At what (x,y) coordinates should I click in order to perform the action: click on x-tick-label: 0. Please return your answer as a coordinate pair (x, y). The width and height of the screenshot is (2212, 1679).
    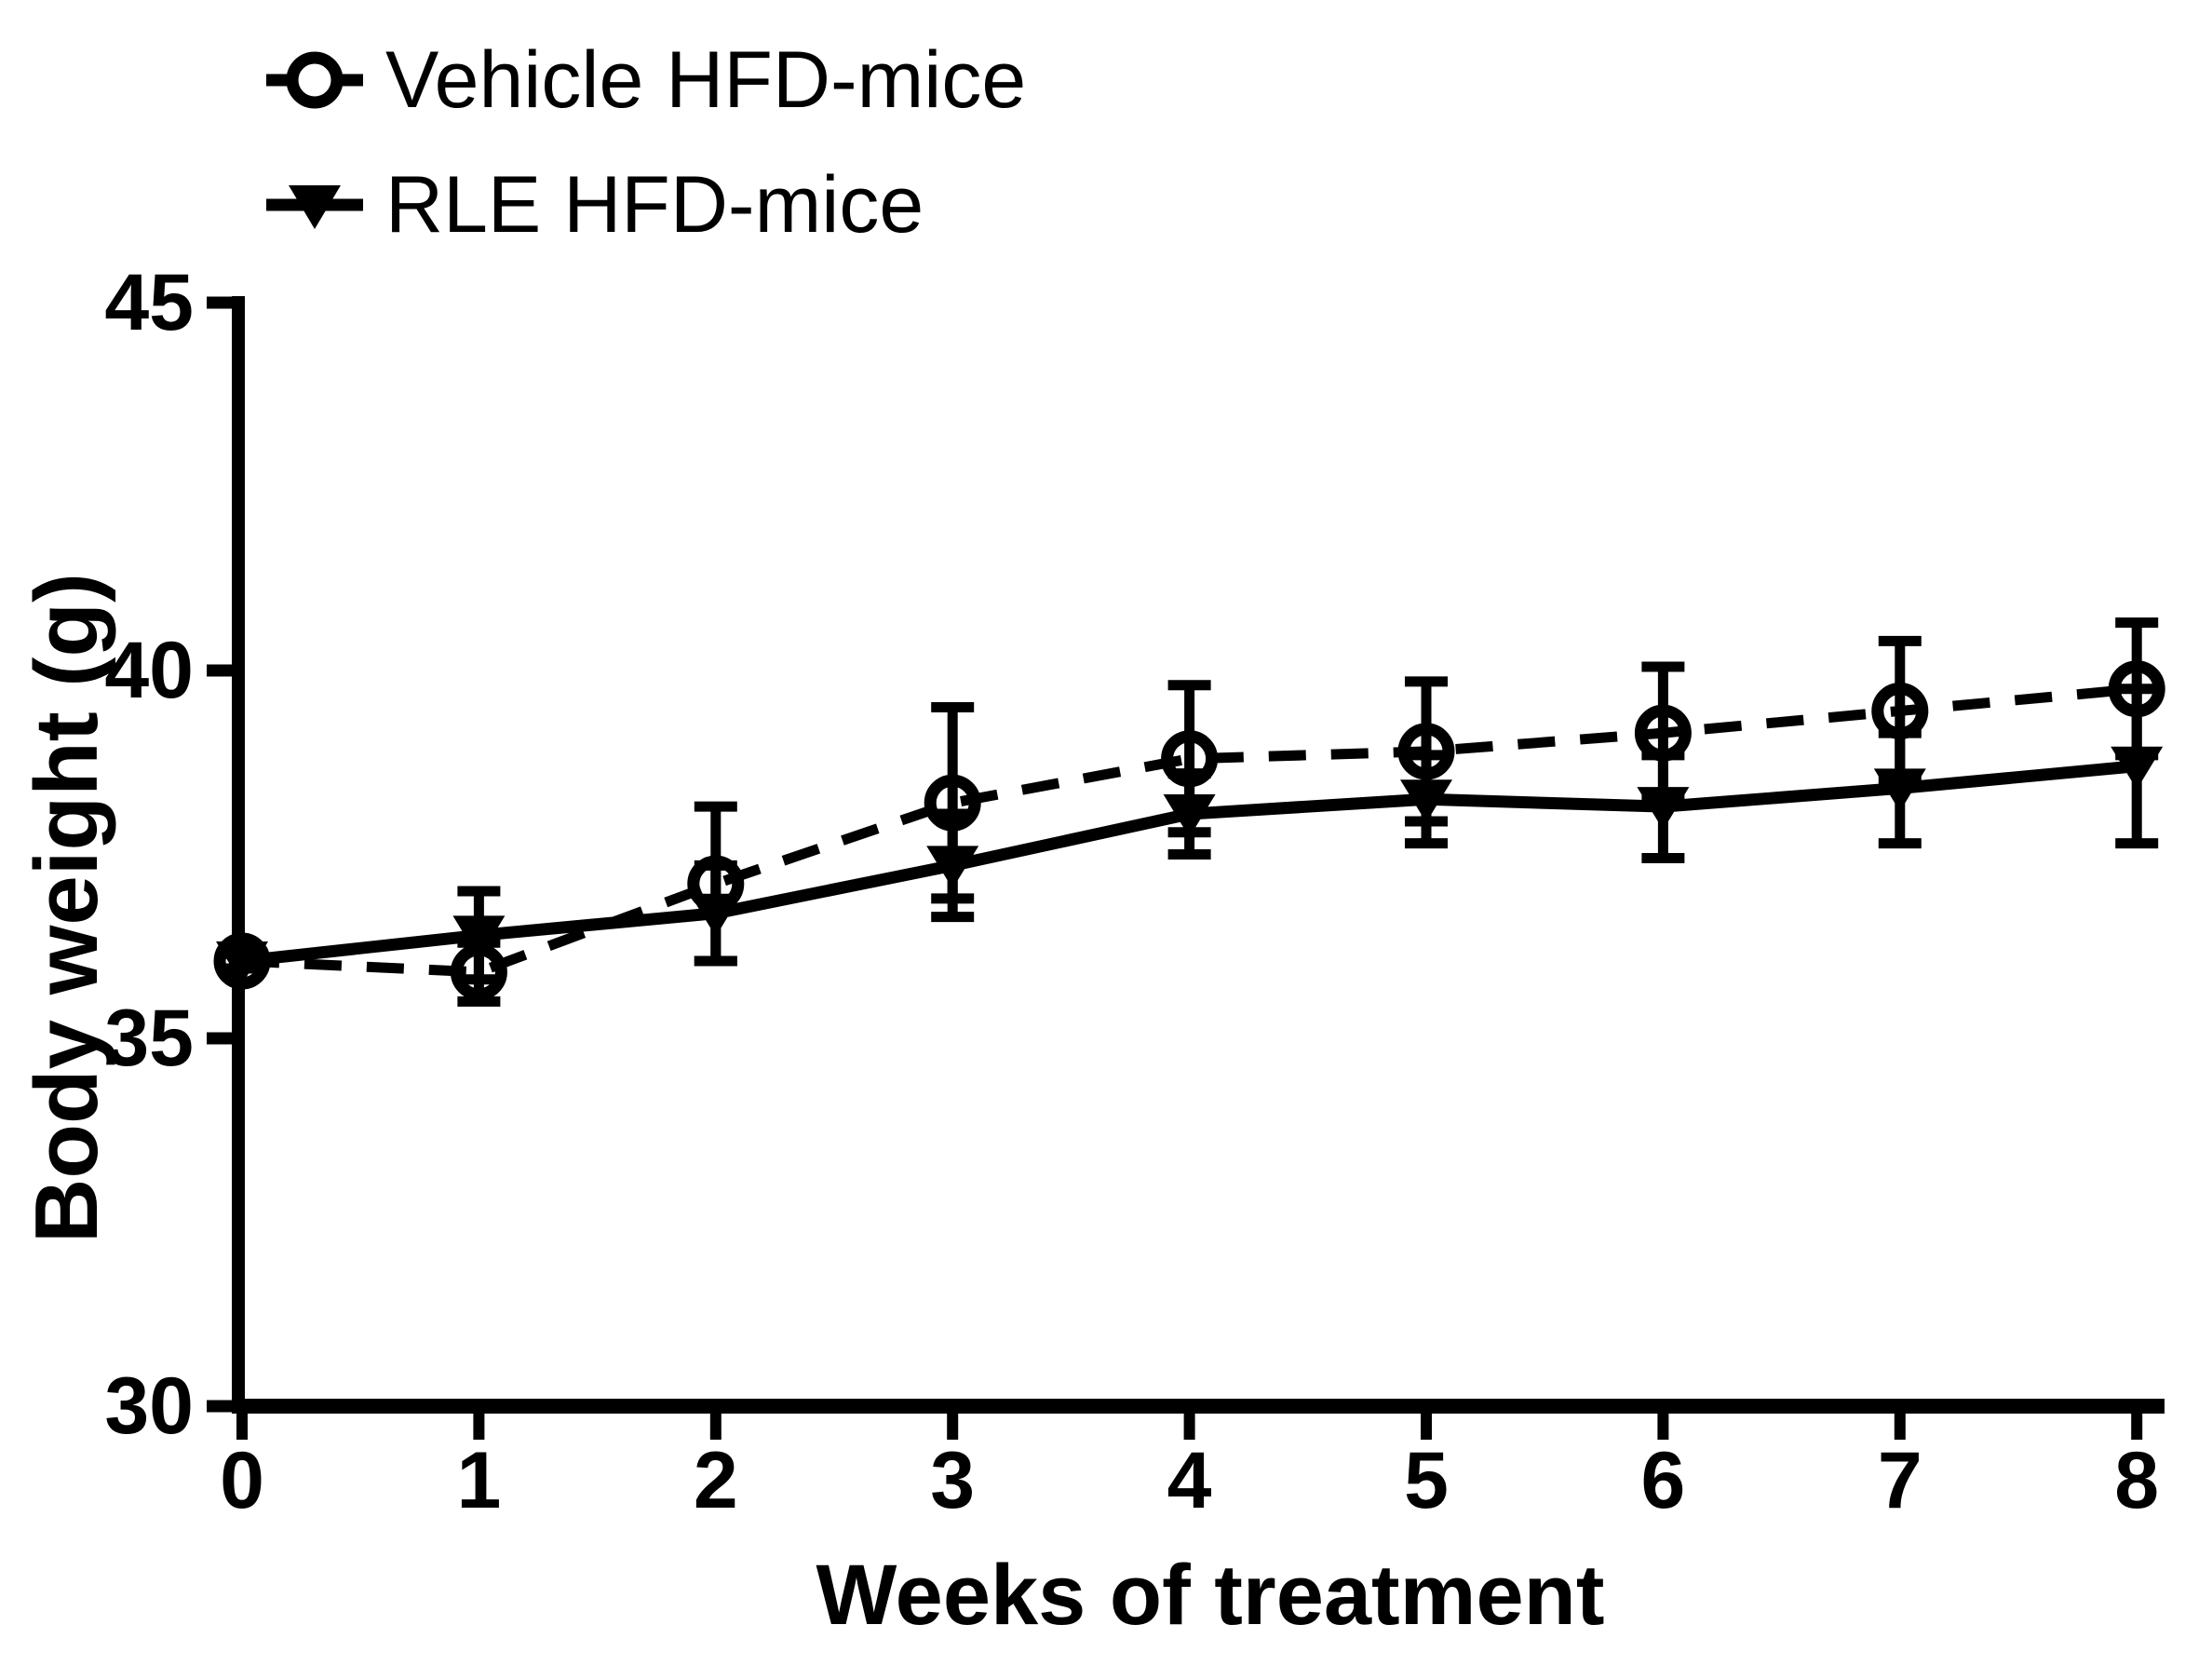
    Looking at the image, I should click on (242, 1480).